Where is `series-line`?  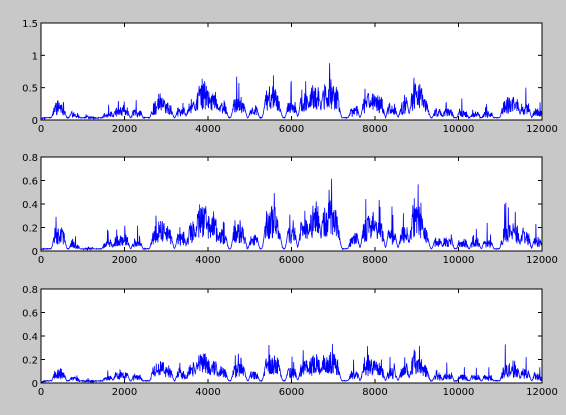
series-line is located at coordinates (291, 91).